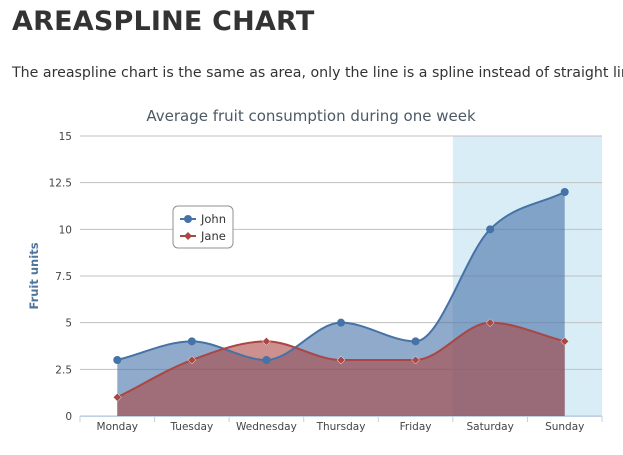 This screenshot has height=455, width=623. I want to click on x-tick-label: Thursday, so click(341, 427).